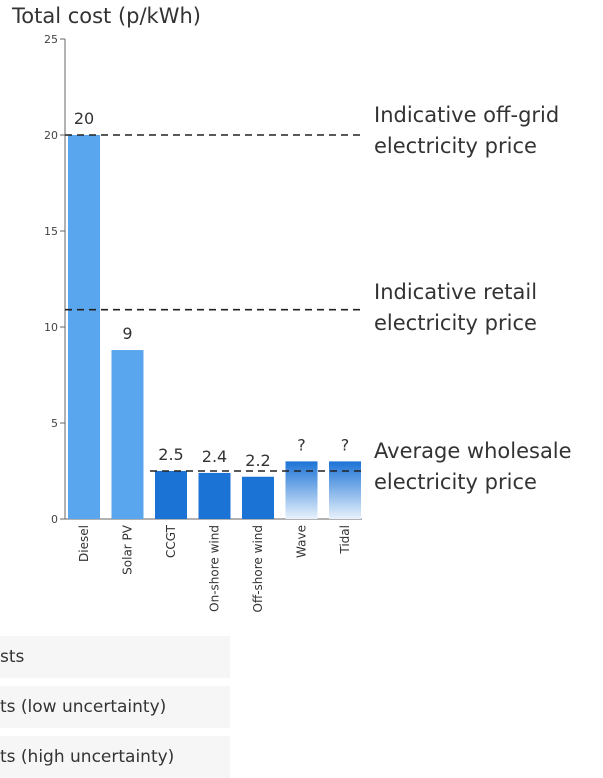 The image size is (603, 778). I want to click on category-label: On-shore wind, so click(215, 568).